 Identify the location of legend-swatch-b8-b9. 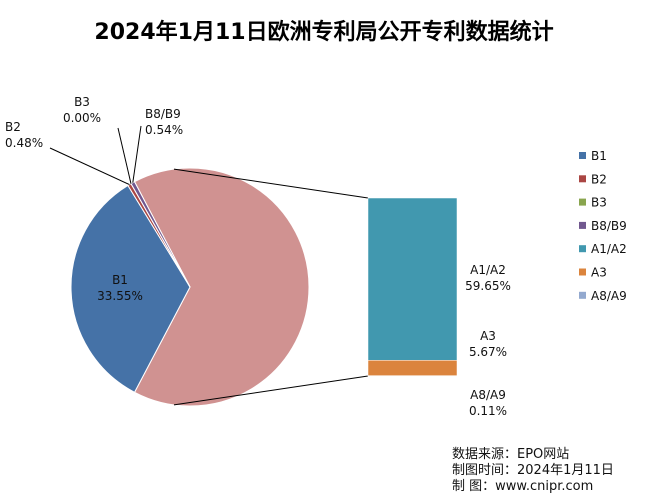
(582, 225).